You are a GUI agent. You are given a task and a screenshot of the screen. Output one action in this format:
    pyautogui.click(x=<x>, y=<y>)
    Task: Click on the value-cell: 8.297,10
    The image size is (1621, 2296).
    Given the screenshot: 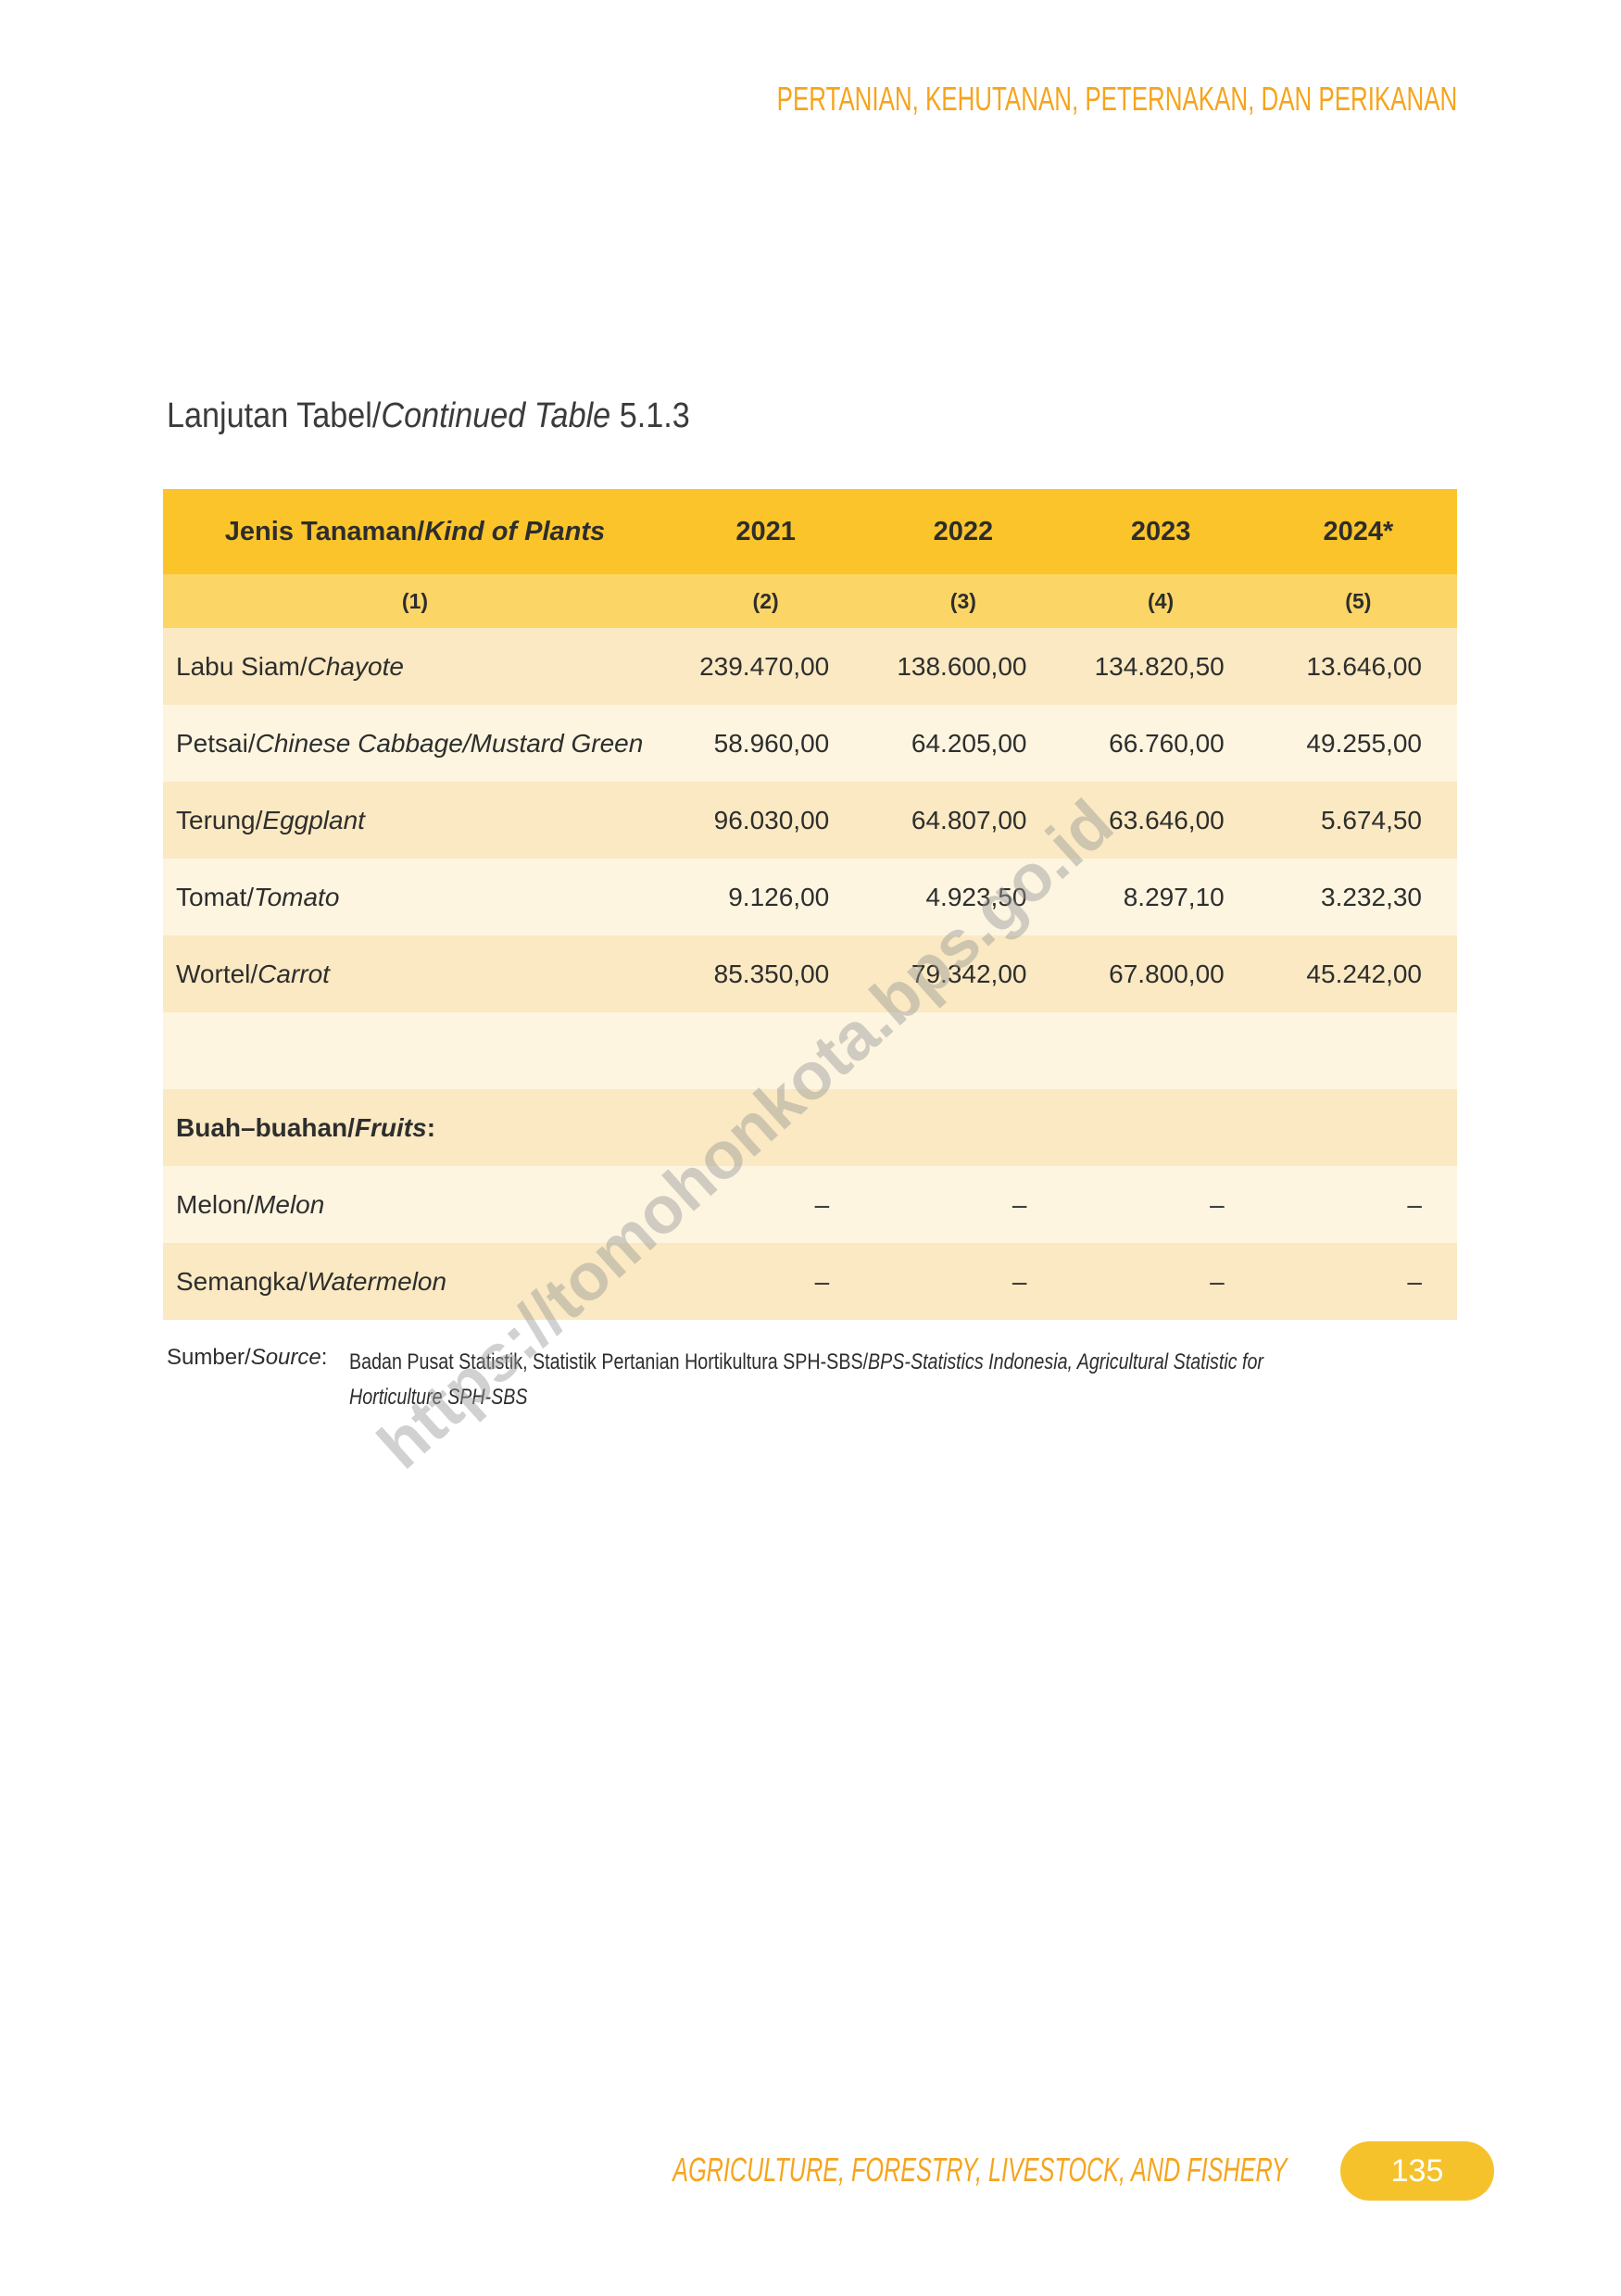 What is the action you would take?
    pyautogui.click(x=1161, y=897)
    